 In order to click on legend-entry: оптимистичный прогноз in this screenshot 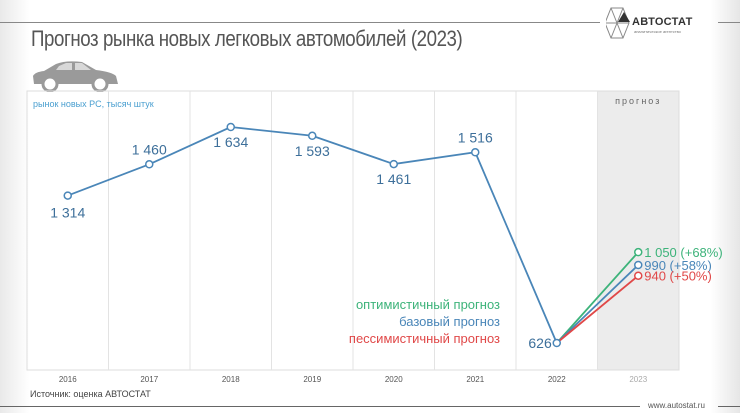, I will do `click(428, 304)`.